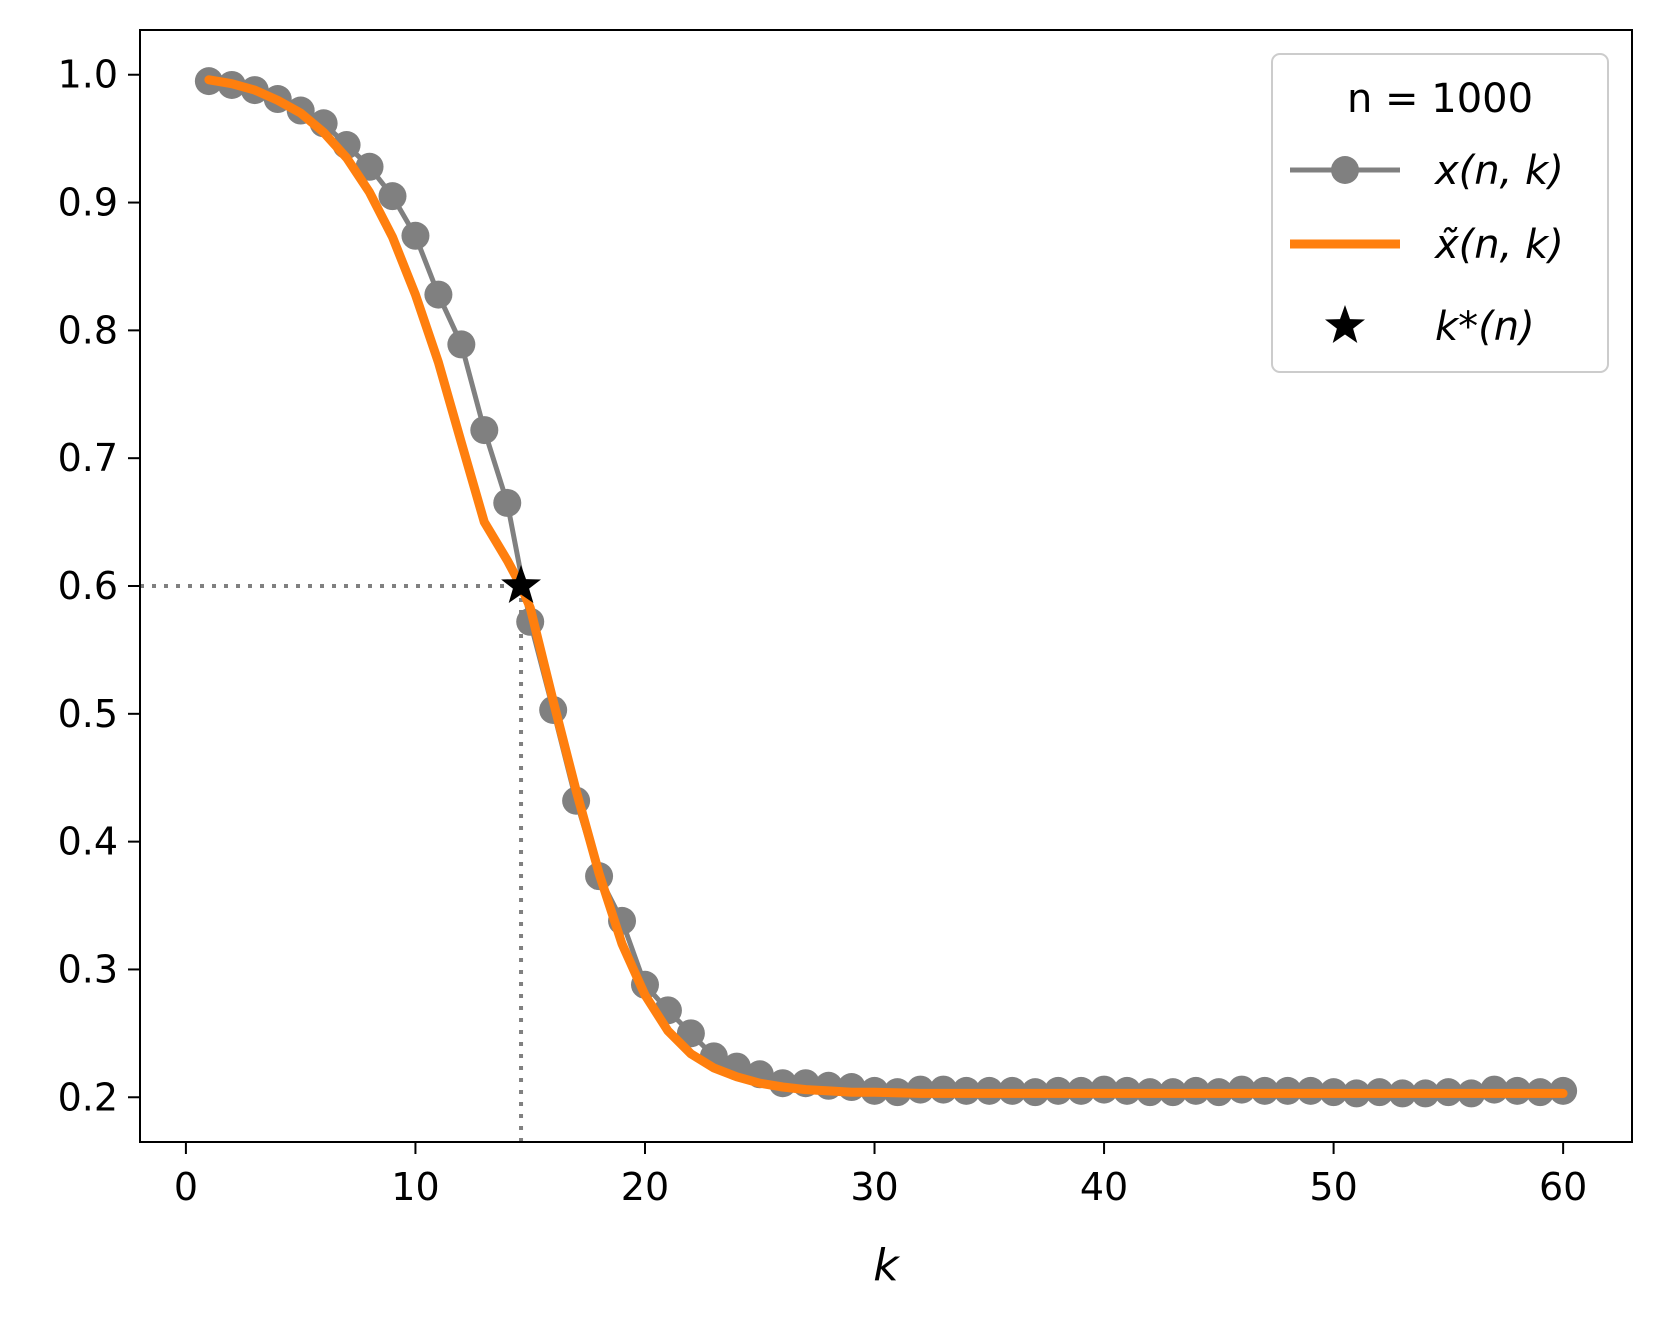 Image resolution: width=1656 pixels, height=1319 pixels. Describe the element at coordinates (88, 330) in the screenshot. I see `y-tick-label: 0.8` at that location.